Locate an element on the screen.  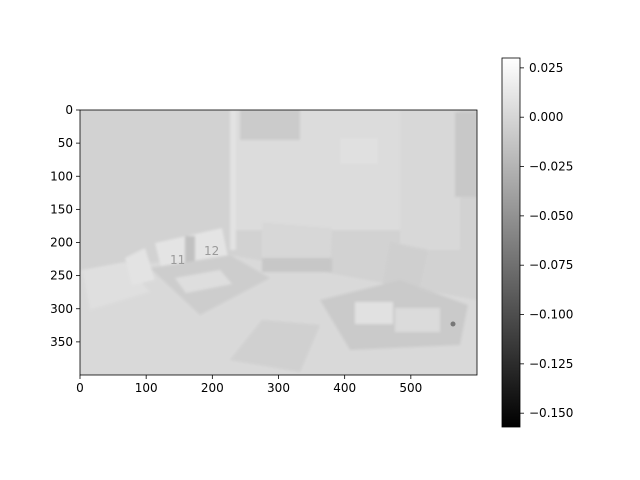
colorbar-tick-label: 0.025 is located at coordinates (546, 68).